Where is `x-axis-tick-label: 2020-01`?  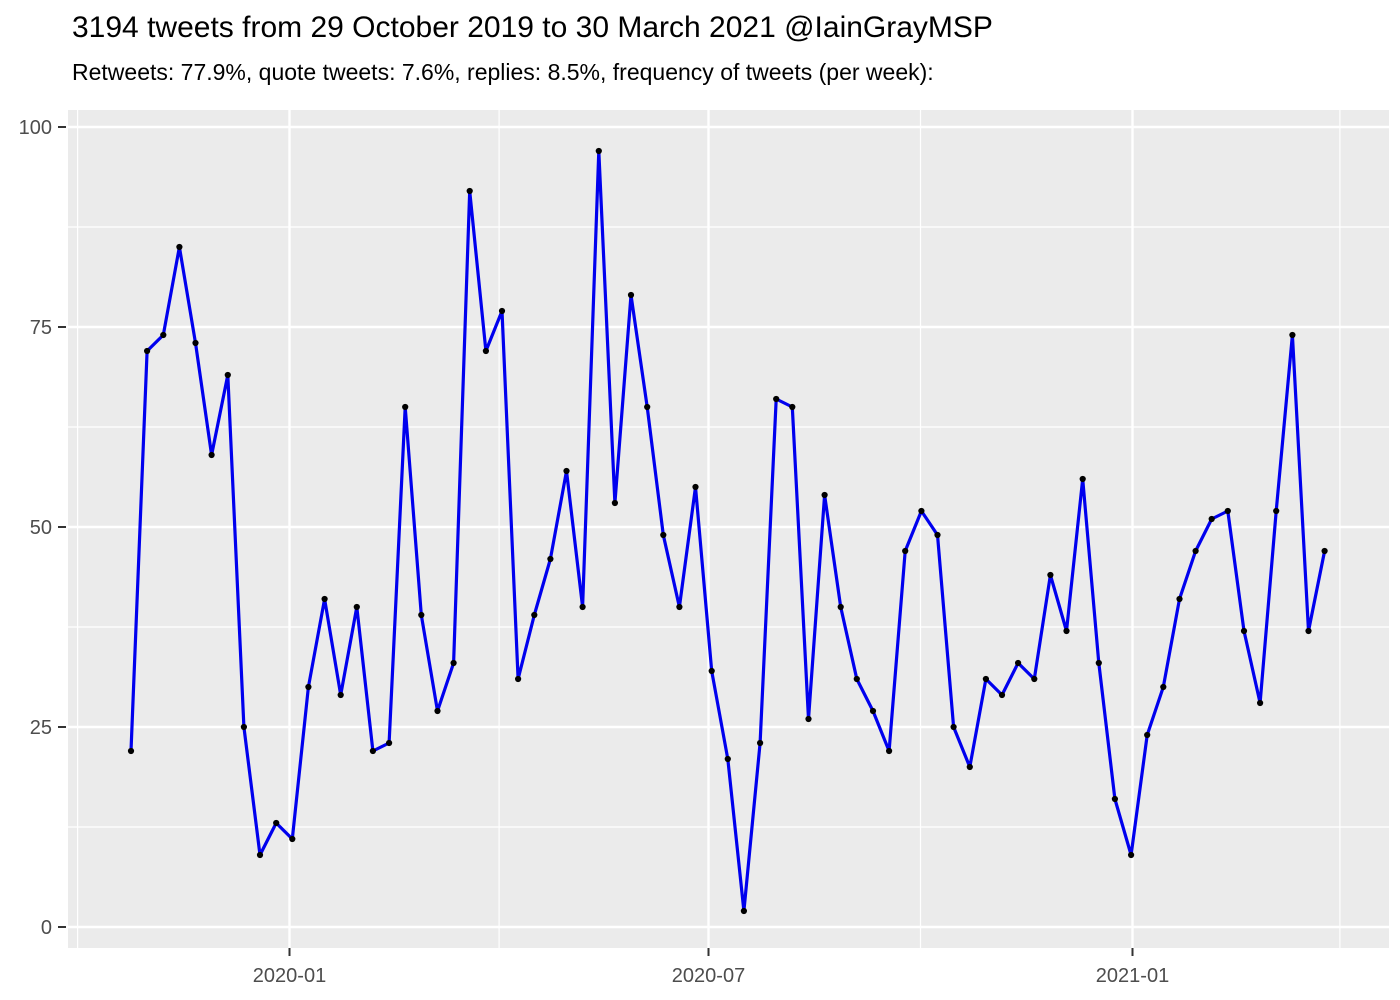
x-axis-tick-label: 2020-01 is located at coordinates (289, 976).